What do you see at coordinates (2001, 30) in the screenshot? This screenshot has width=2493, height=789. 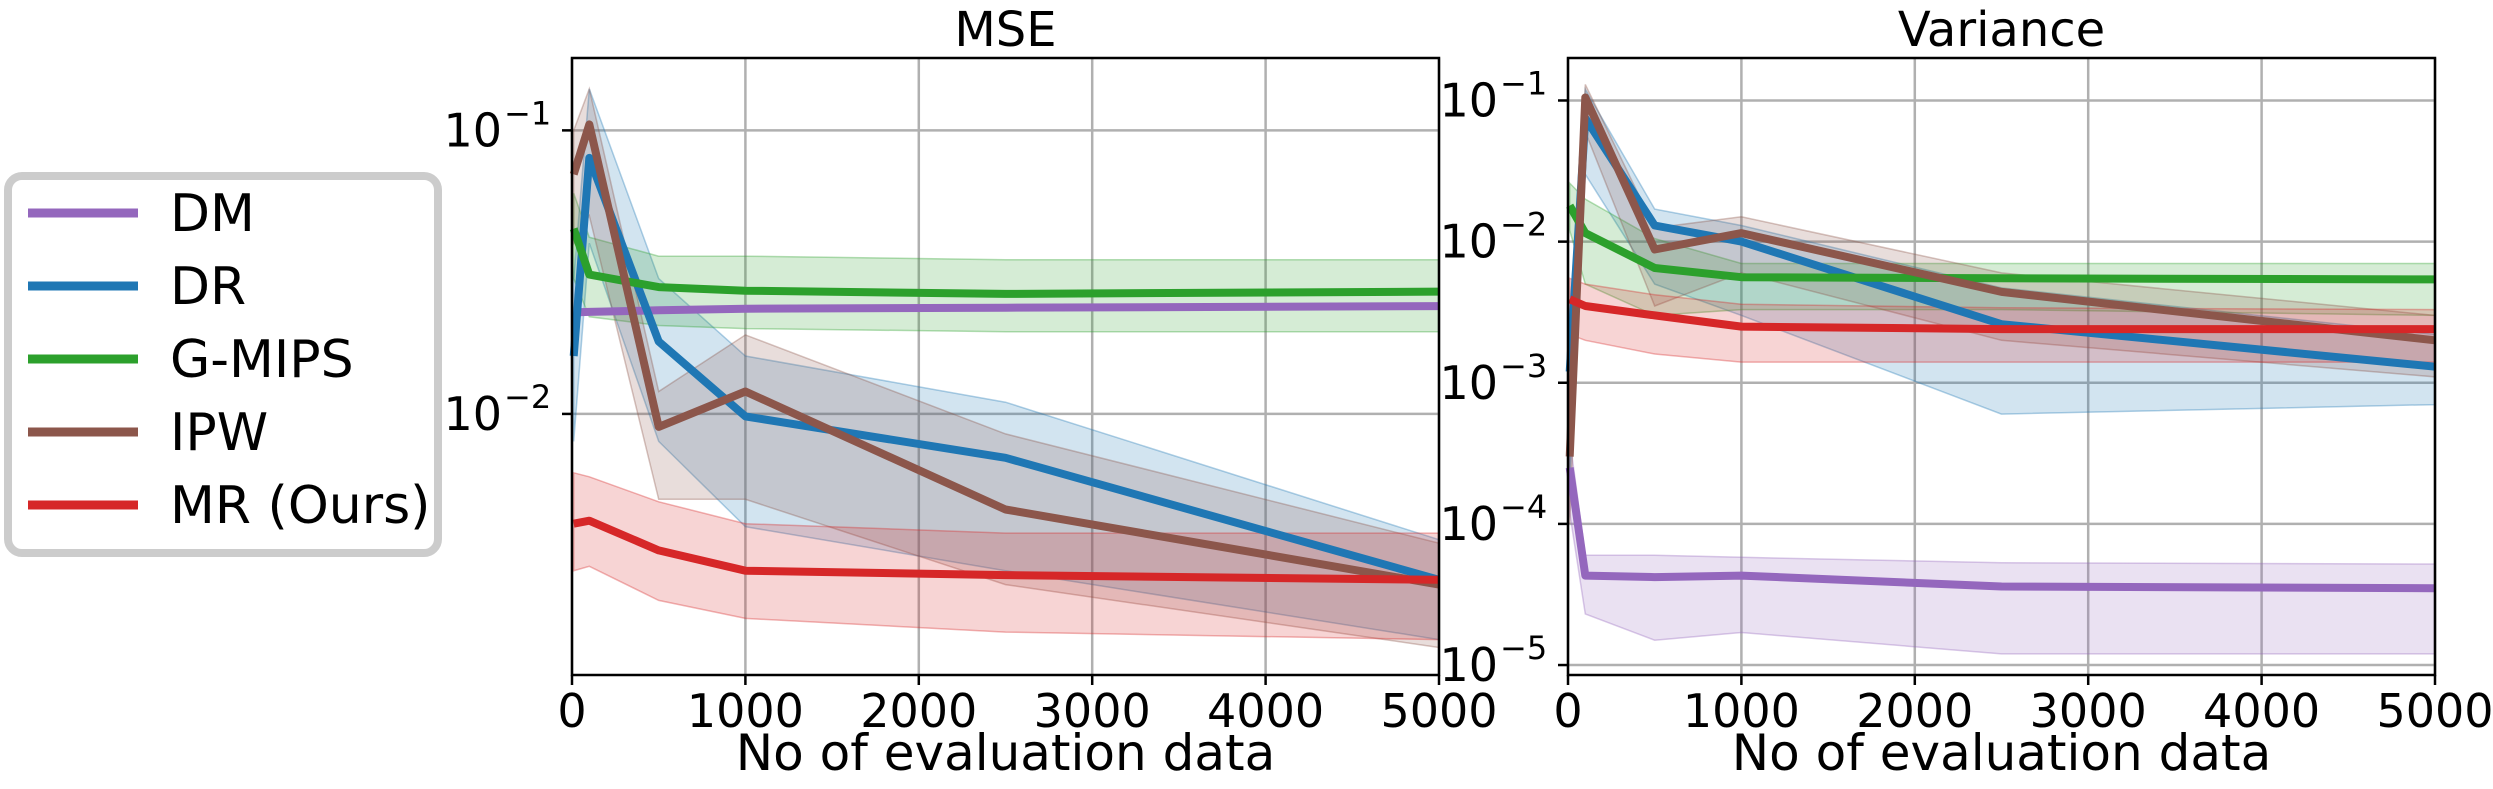 I see `chart-title-variance: Variance` at bounding box center [2001, 30].